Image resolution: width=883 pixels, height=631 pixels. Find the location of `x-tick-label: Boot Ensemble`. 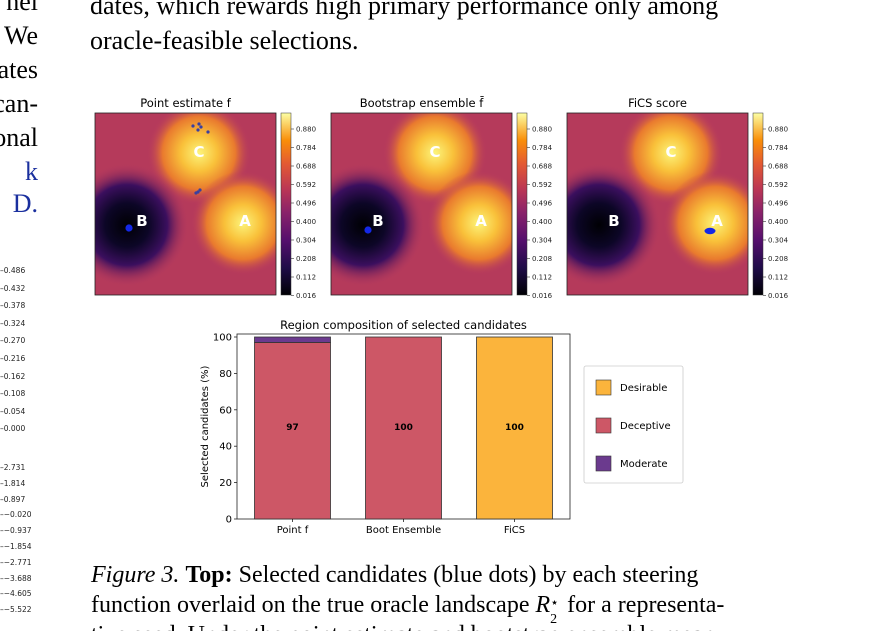

x-tick-label: Boot Ensemble is located at coordinates (403, 530).